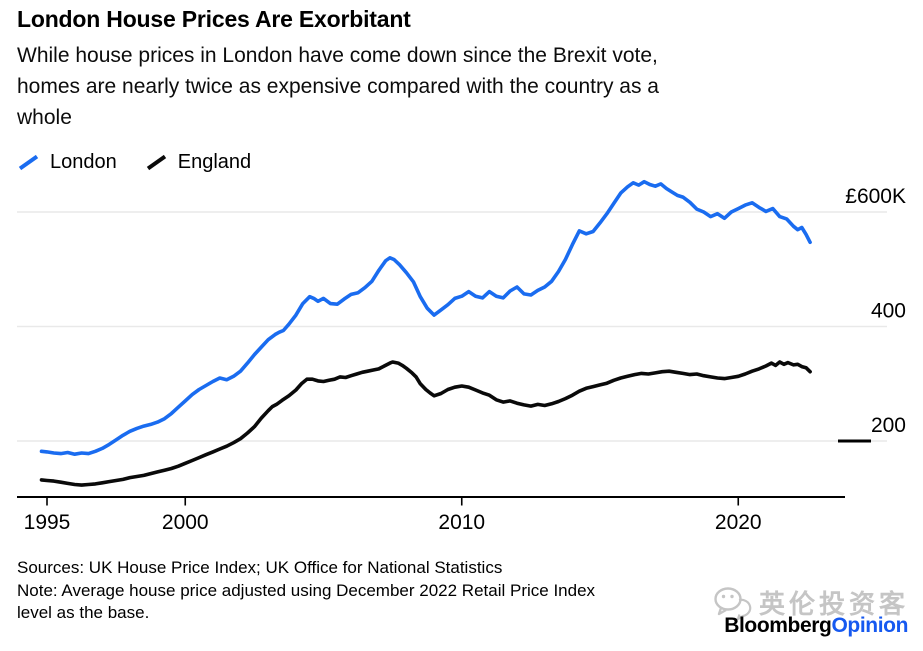 This screenshot has height=651, width=923. Describe the element at coordinates (888, 311) in the screenshot. I see `y-axis-label: 400` at that location.